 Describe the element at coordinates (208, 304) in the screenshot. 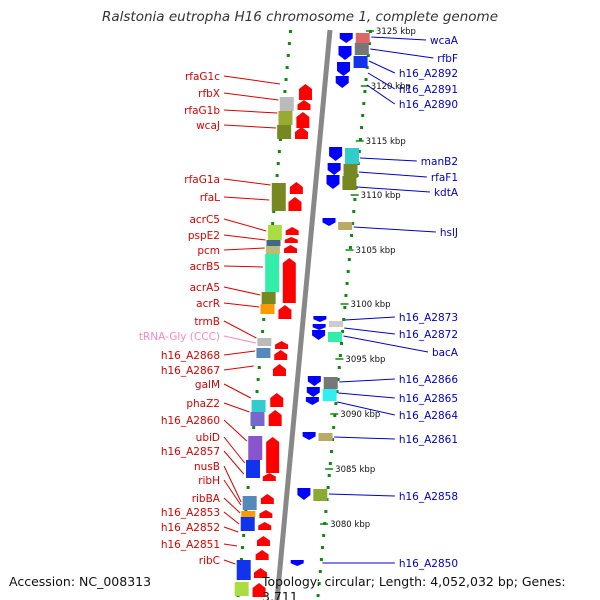

I see `left-gene-label: acrR` at that location.